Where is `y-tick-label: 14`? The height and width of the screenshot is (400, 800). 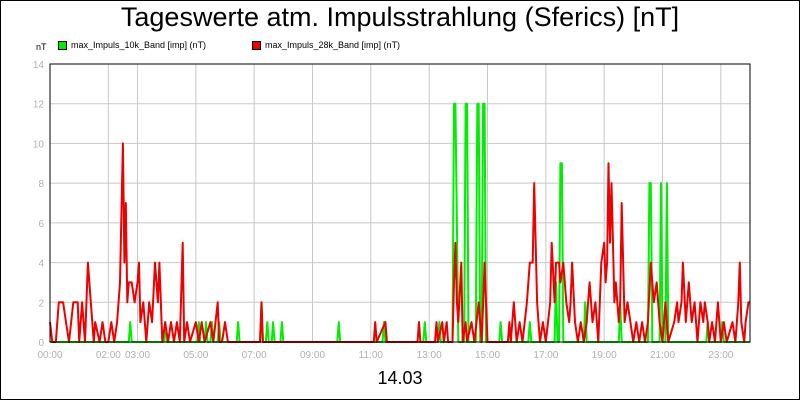
y-tick-label: 14 is located at coordinates (39, 65).